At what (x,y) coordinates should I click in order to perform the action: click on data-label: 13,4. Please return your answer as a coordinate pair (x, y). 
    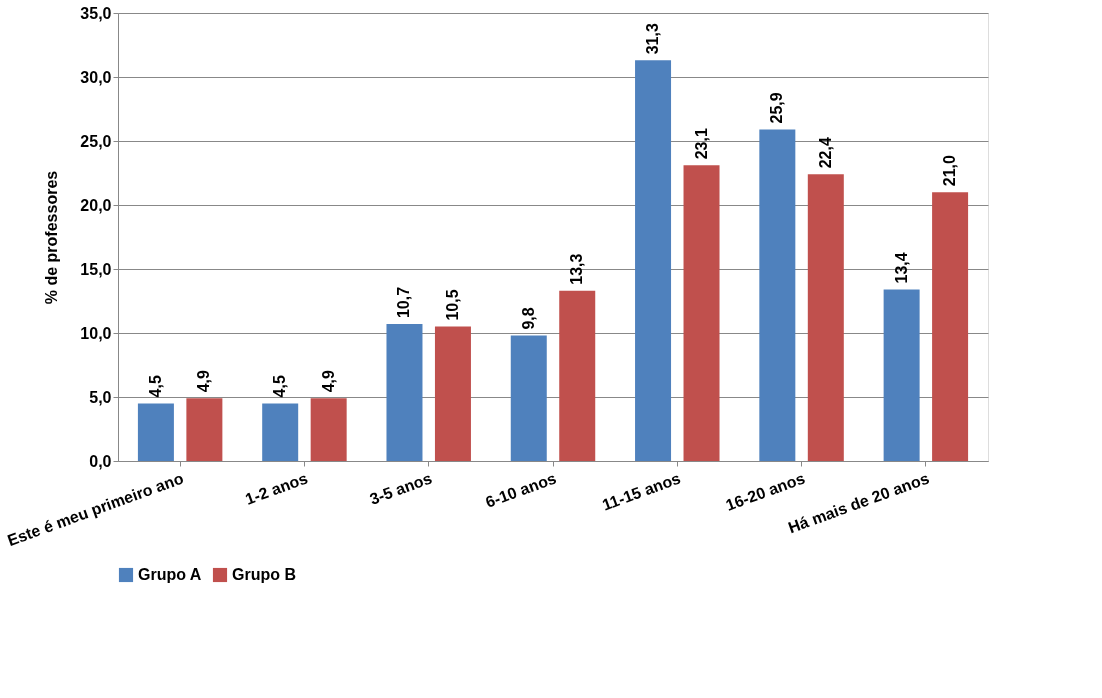
    Looking at the image, I should click on (901, 268).